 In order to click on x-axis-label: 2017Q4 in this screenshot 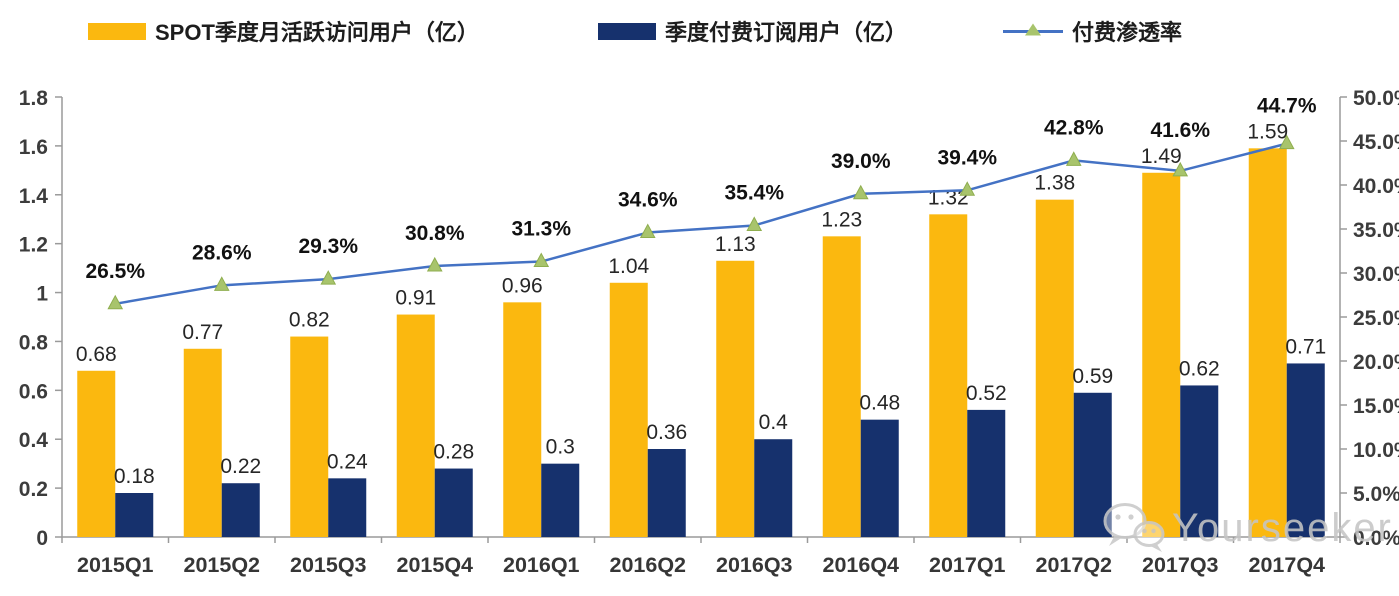, I will do `click(1286, 565)`.